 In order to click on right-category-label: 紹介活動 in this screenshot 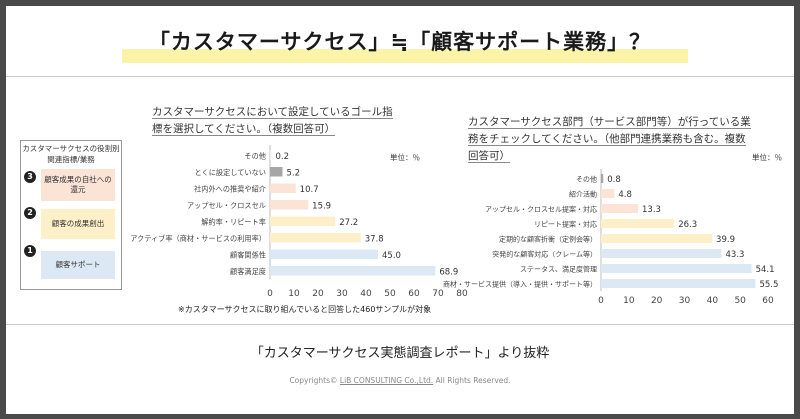, I will do `click(583, 194)`.